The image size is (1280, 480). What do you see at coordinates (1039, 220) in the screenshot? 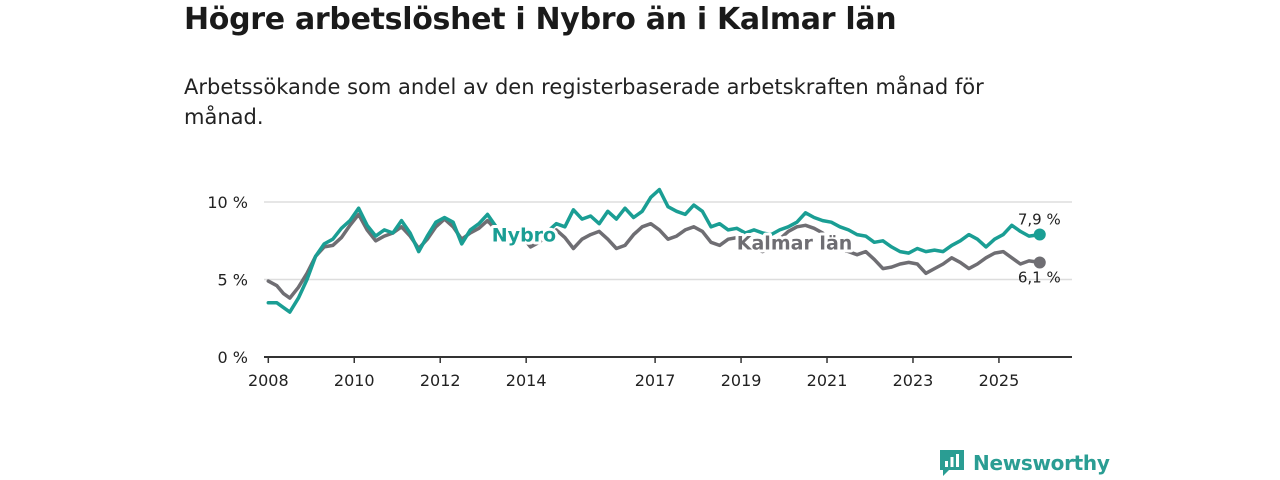
I see `end-label-nybro: 7,9 %` at bounding box center [1039, 220].